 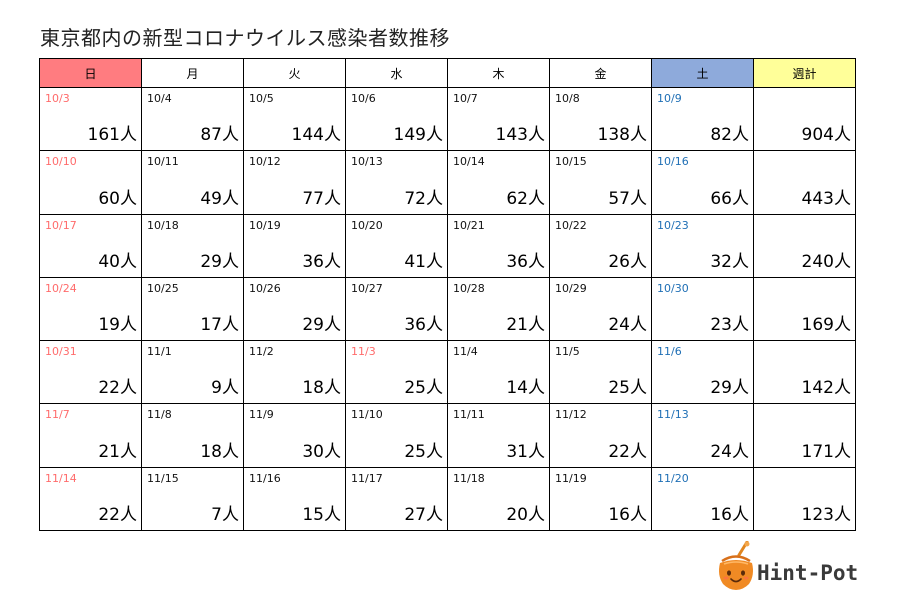 What do you see at coordinates (729, 451) in the screenshot?
I see `day-count: 24人` at bounding box center [729, 451].